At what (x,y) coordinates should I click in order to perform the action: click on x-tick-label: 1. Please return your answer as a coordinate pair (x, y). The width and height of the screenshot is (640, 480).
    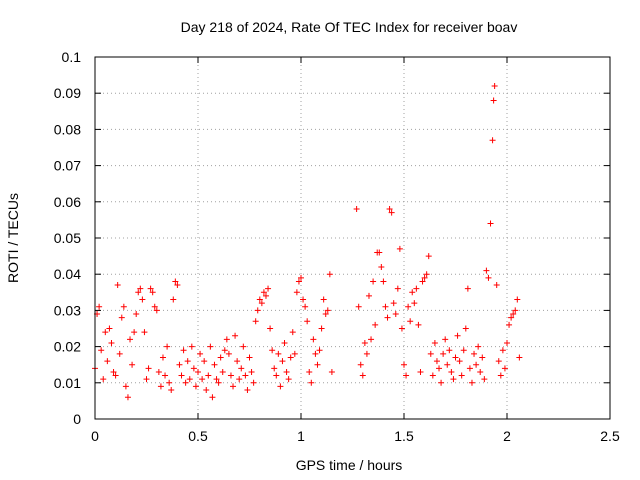
    Looking at the image, I should click on (301, 436).